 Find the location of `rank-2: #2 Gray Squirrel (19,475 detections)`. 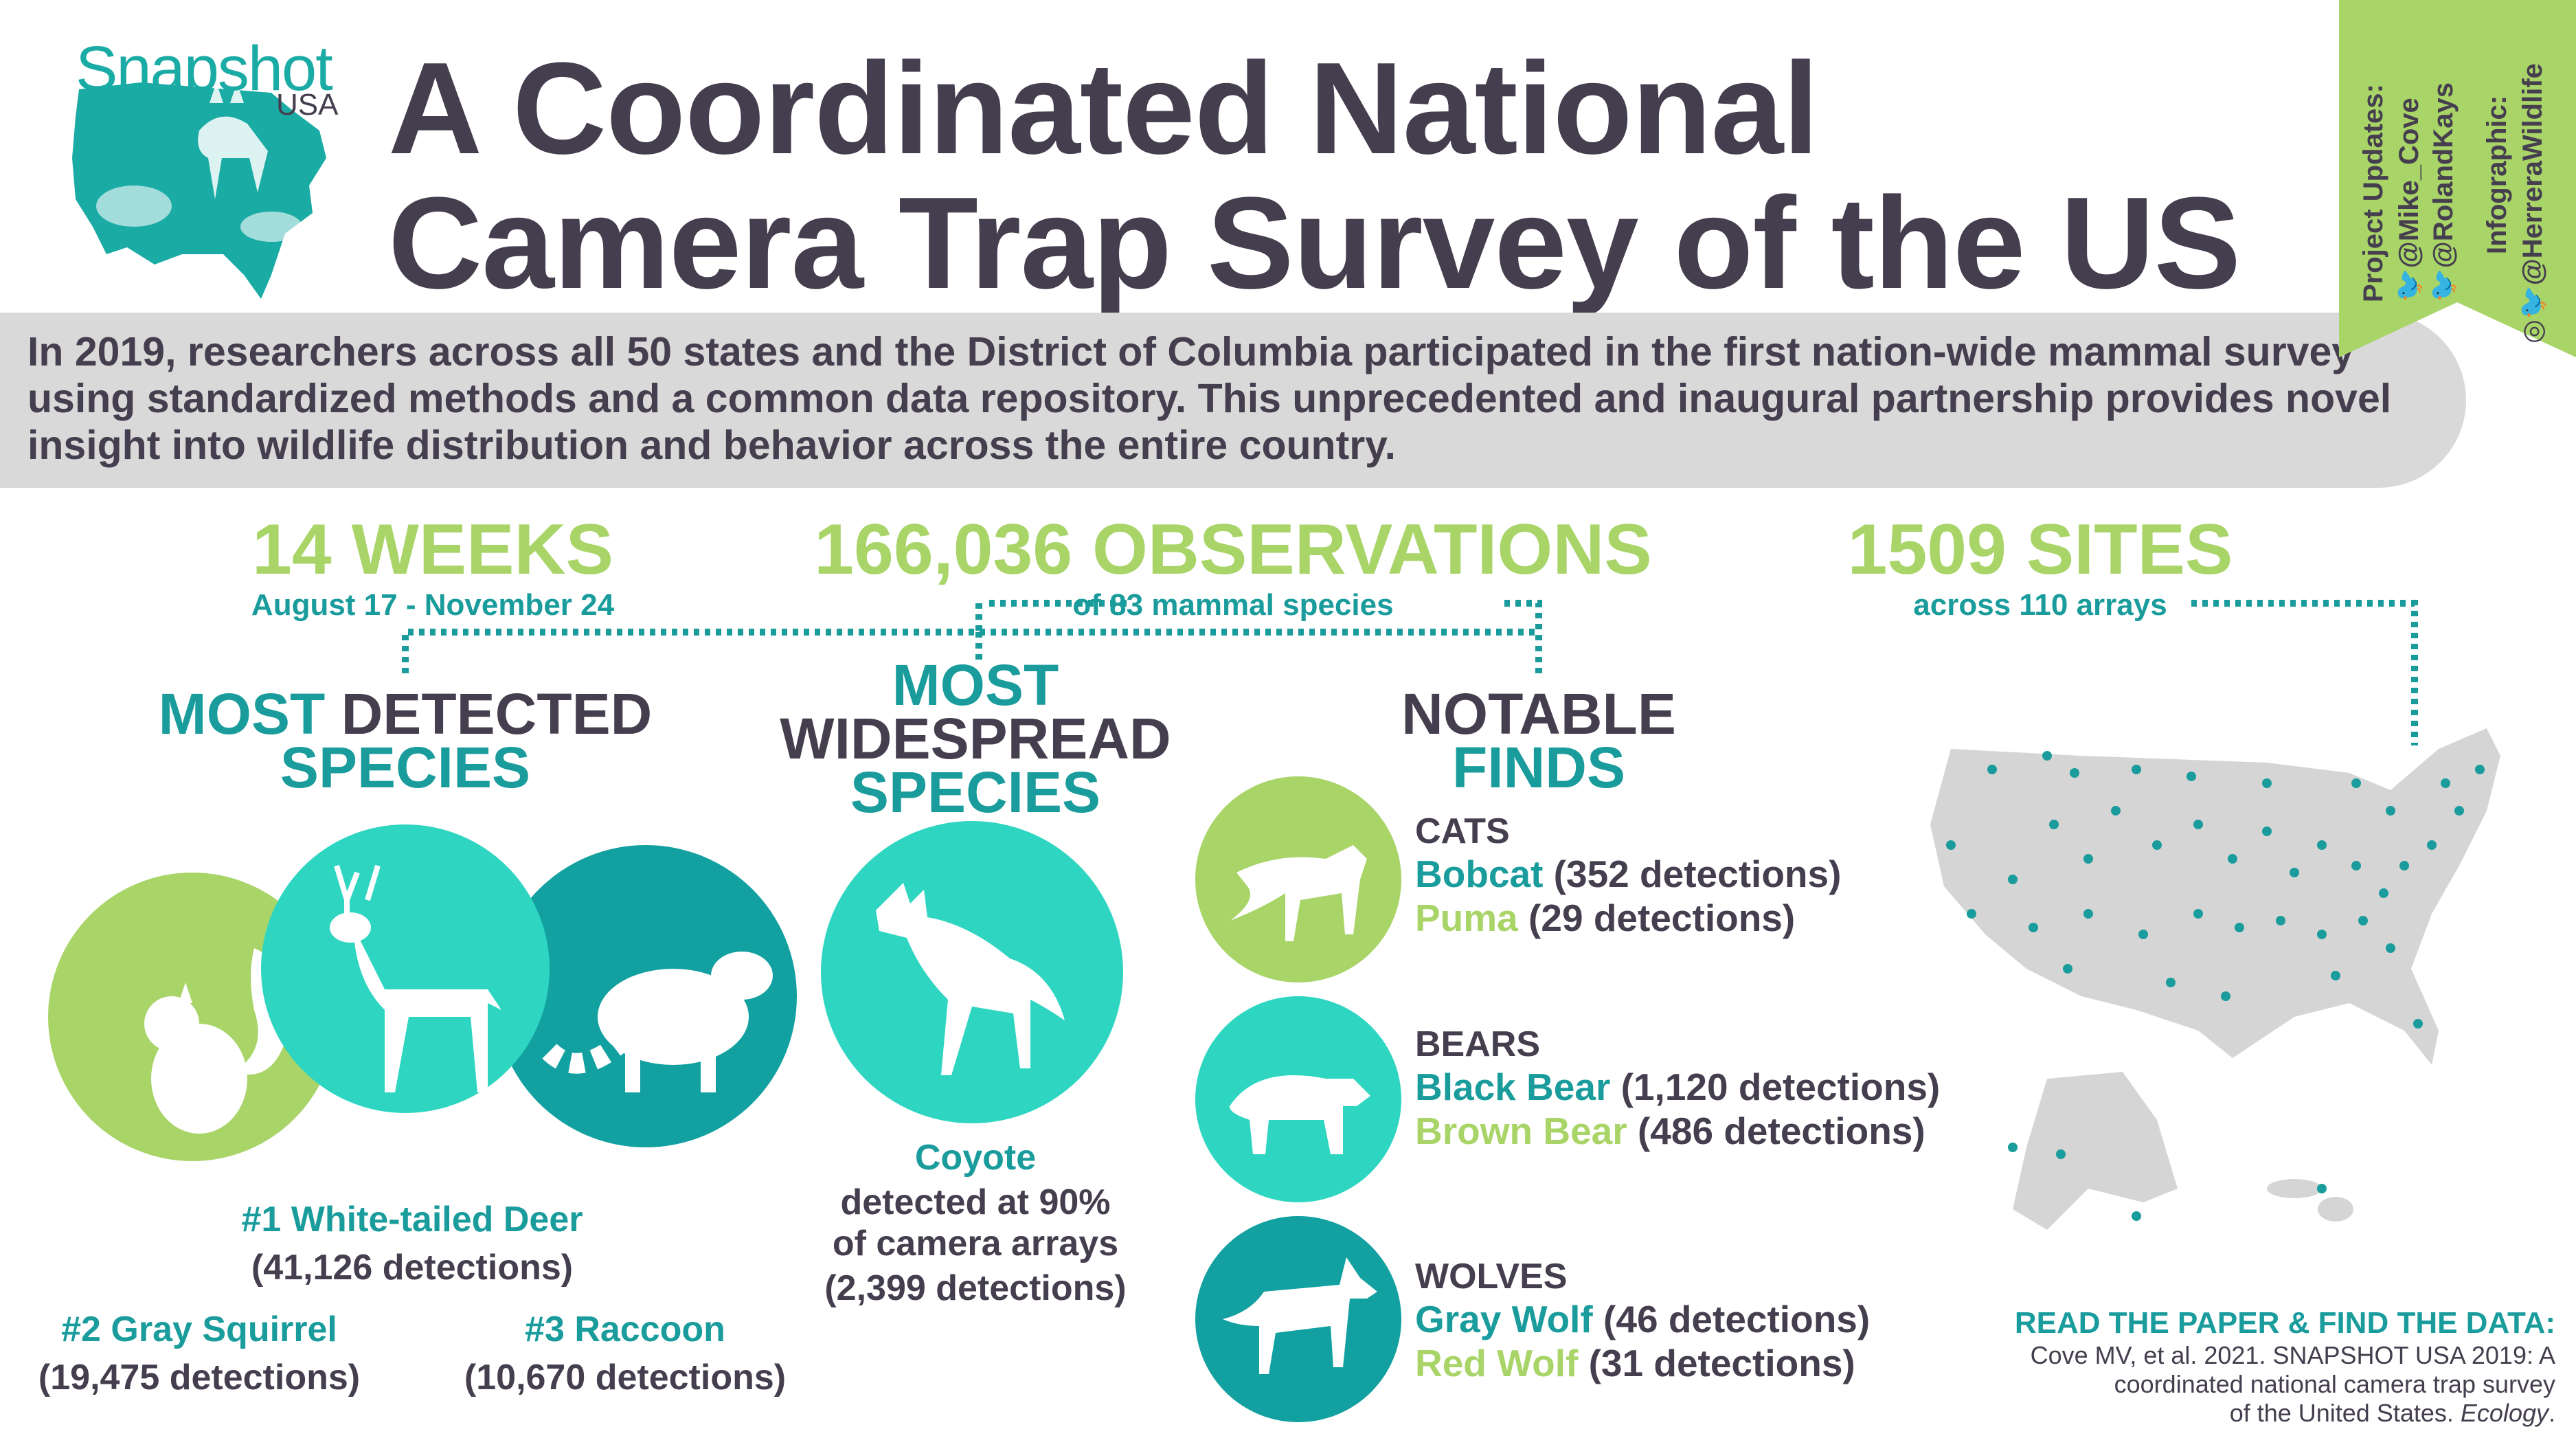

rank-2: #2 Gray Squirrel (19,475 detections) is located at coordinates (199, 1353).